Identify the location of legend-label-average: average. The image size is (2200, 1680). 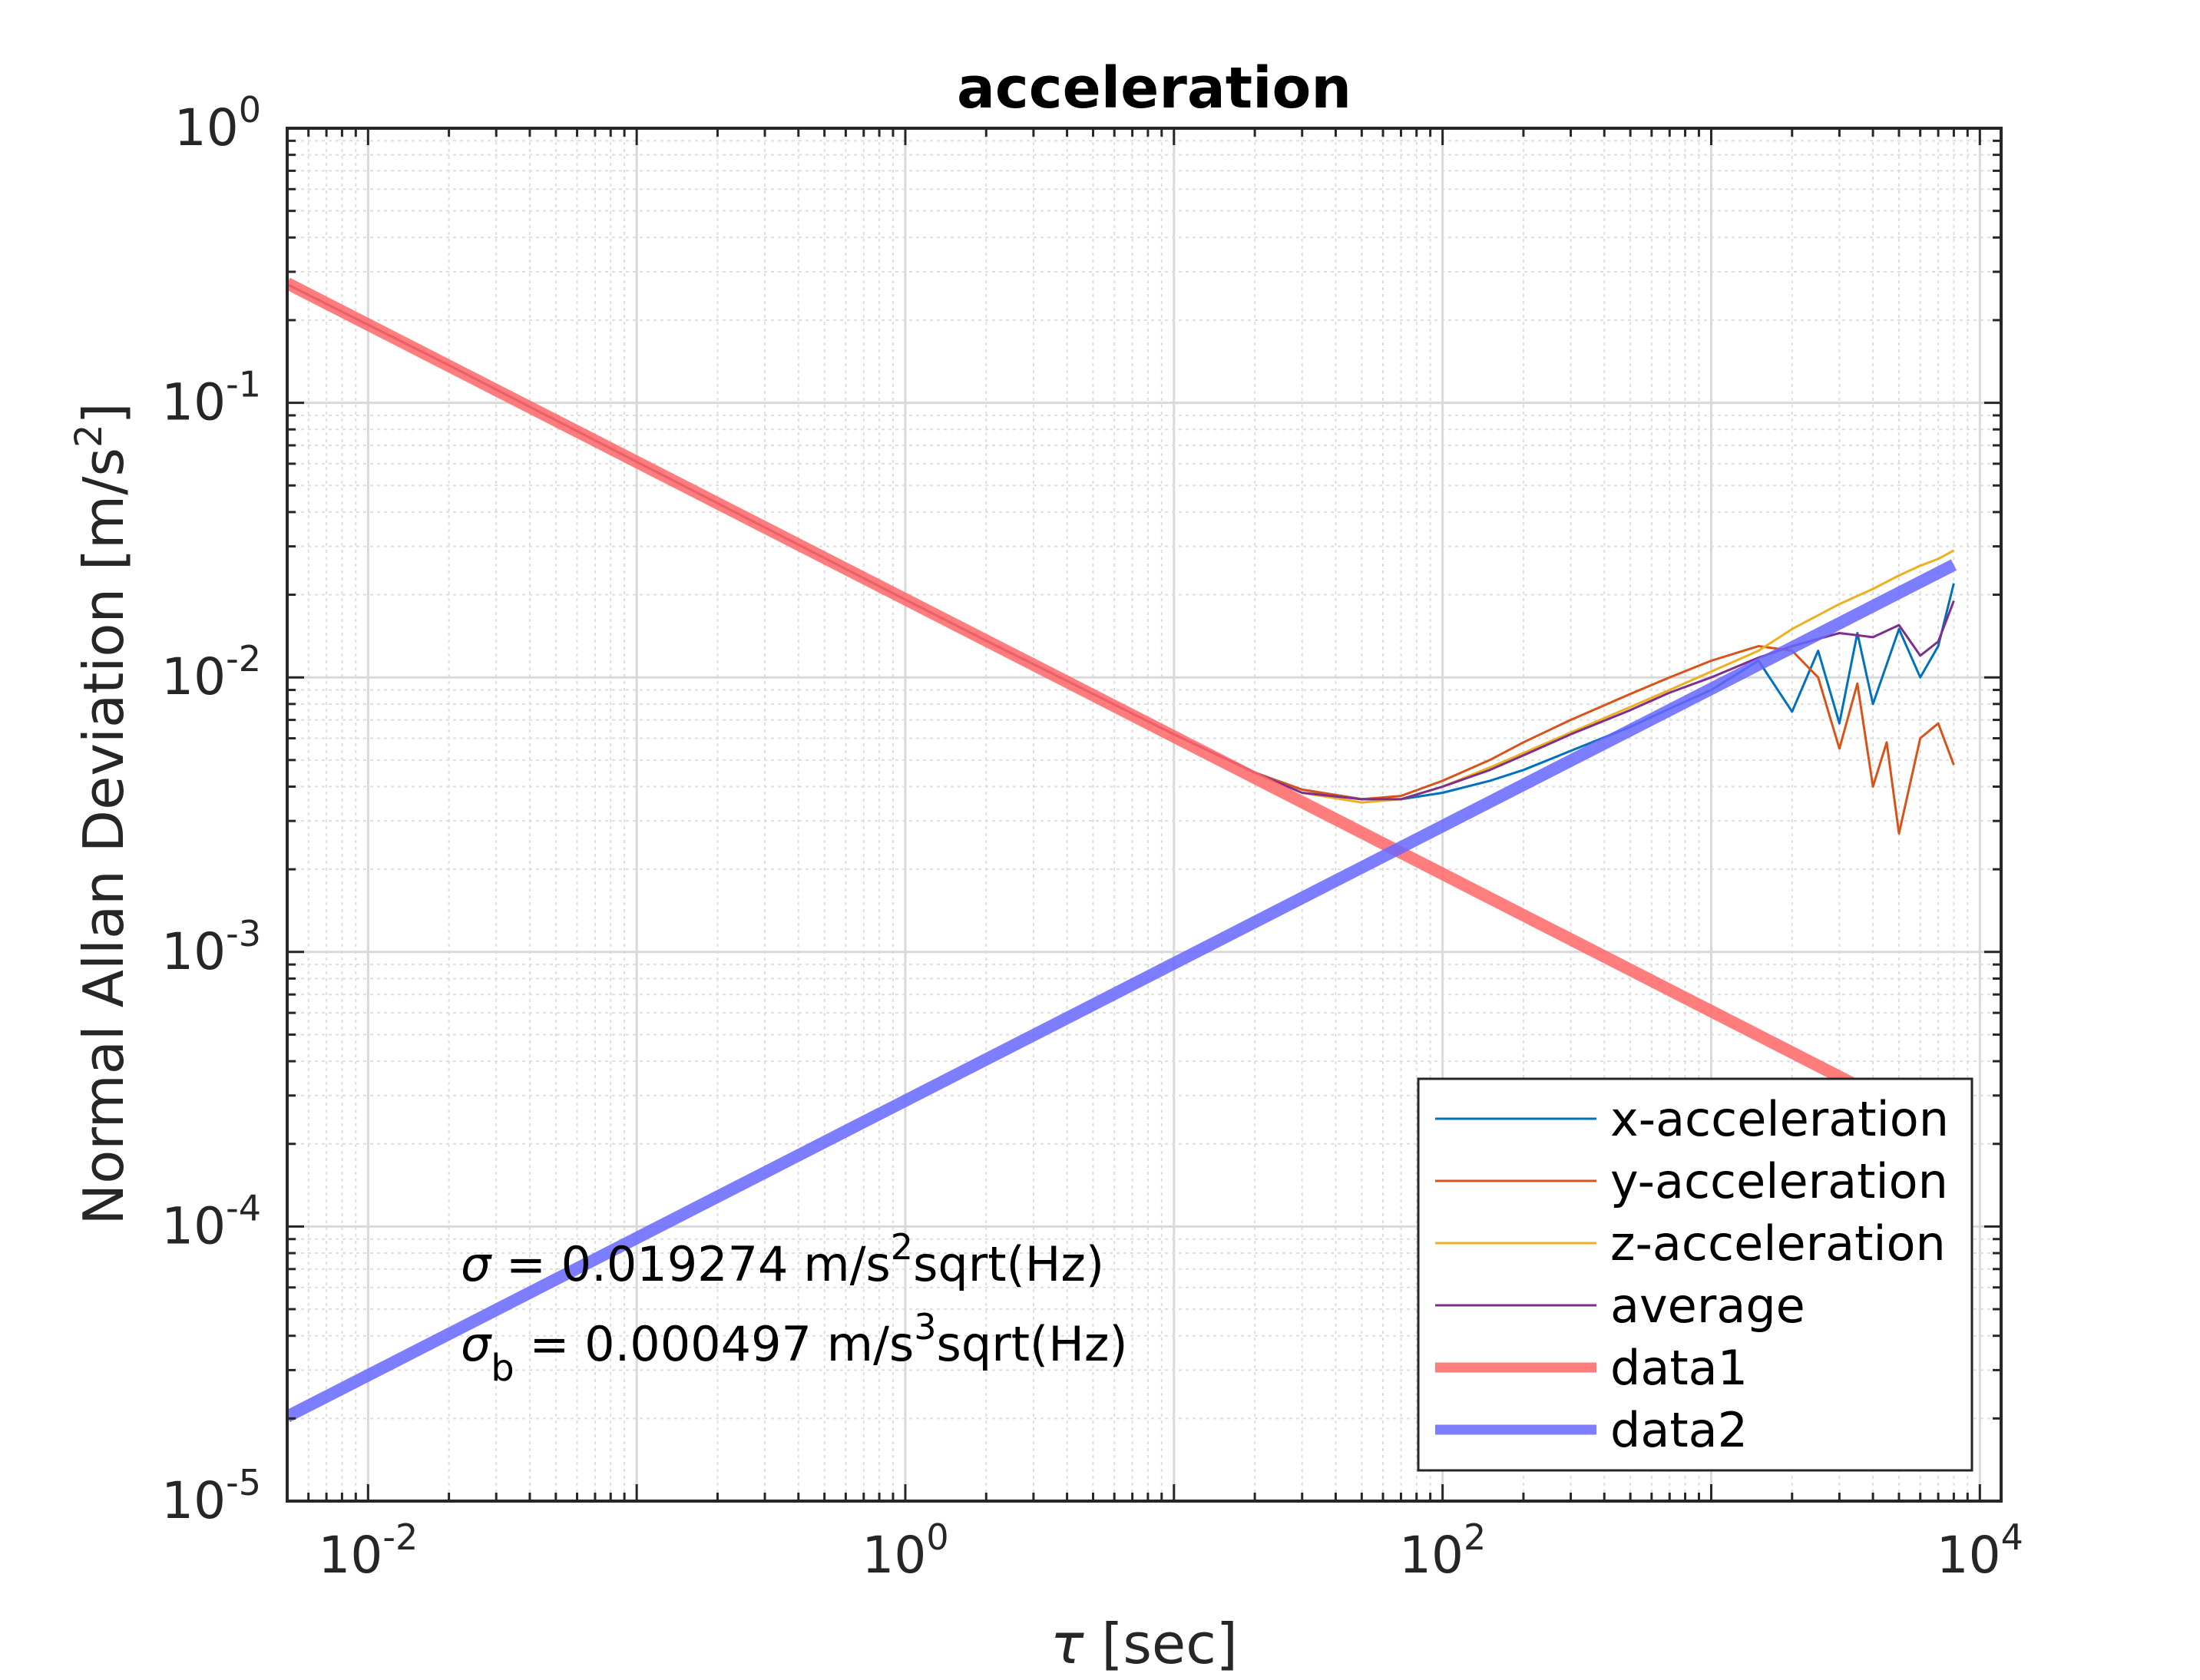
(1708, 1306).